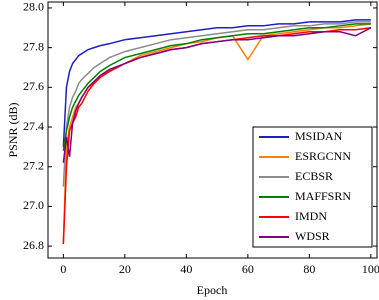 The image size is (379, 300). I want to click on x-tick-label: 60, so click(248, 269).